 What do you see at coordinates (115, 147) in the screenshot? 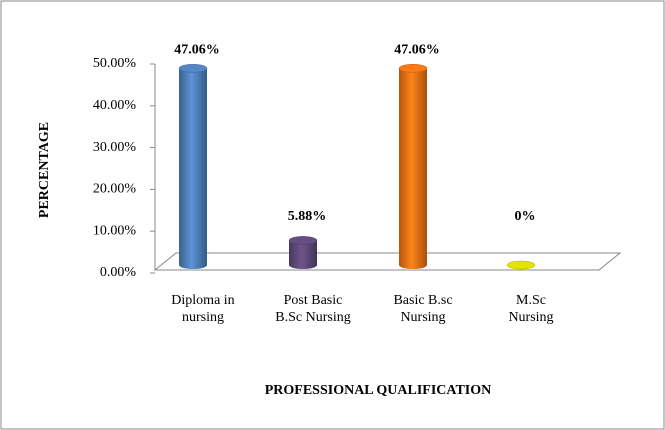
I see `y-tick-label: 30.00%` at bounding box center [115, 147].